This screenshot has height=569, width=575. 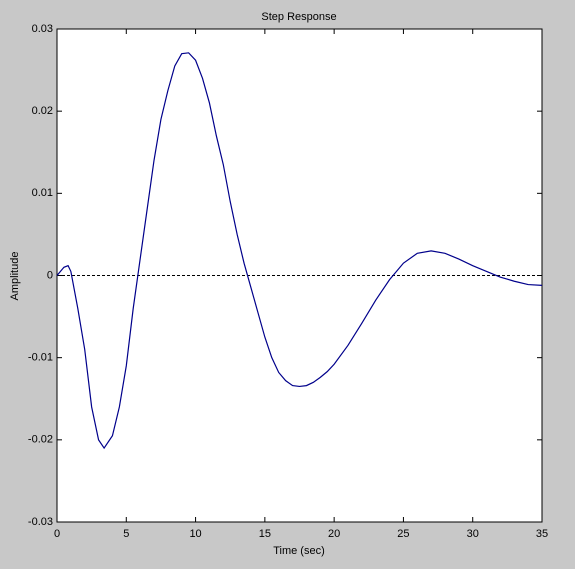 What do you see at coordinates (50, 275) in the screenshot?
I see `y-tick-label: 0` at bounding box center [50, 275].